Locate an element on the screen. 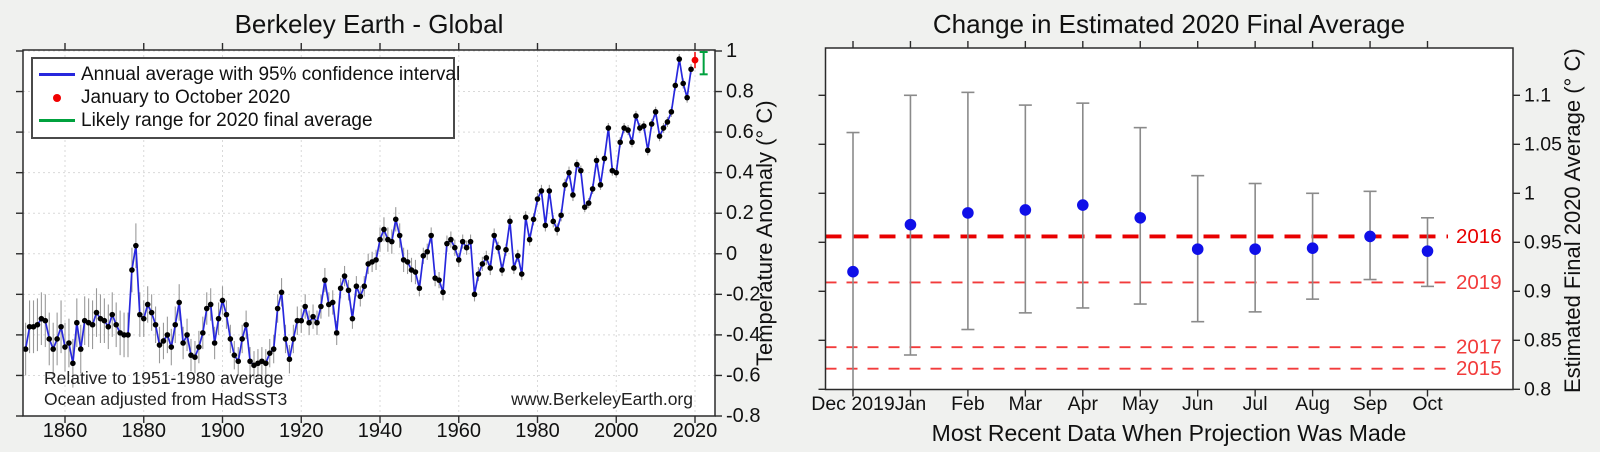 This screenshot has height=452, width=1600. baseline-note: Relative to 1951-1980 average is located at coordinates (164, 378).